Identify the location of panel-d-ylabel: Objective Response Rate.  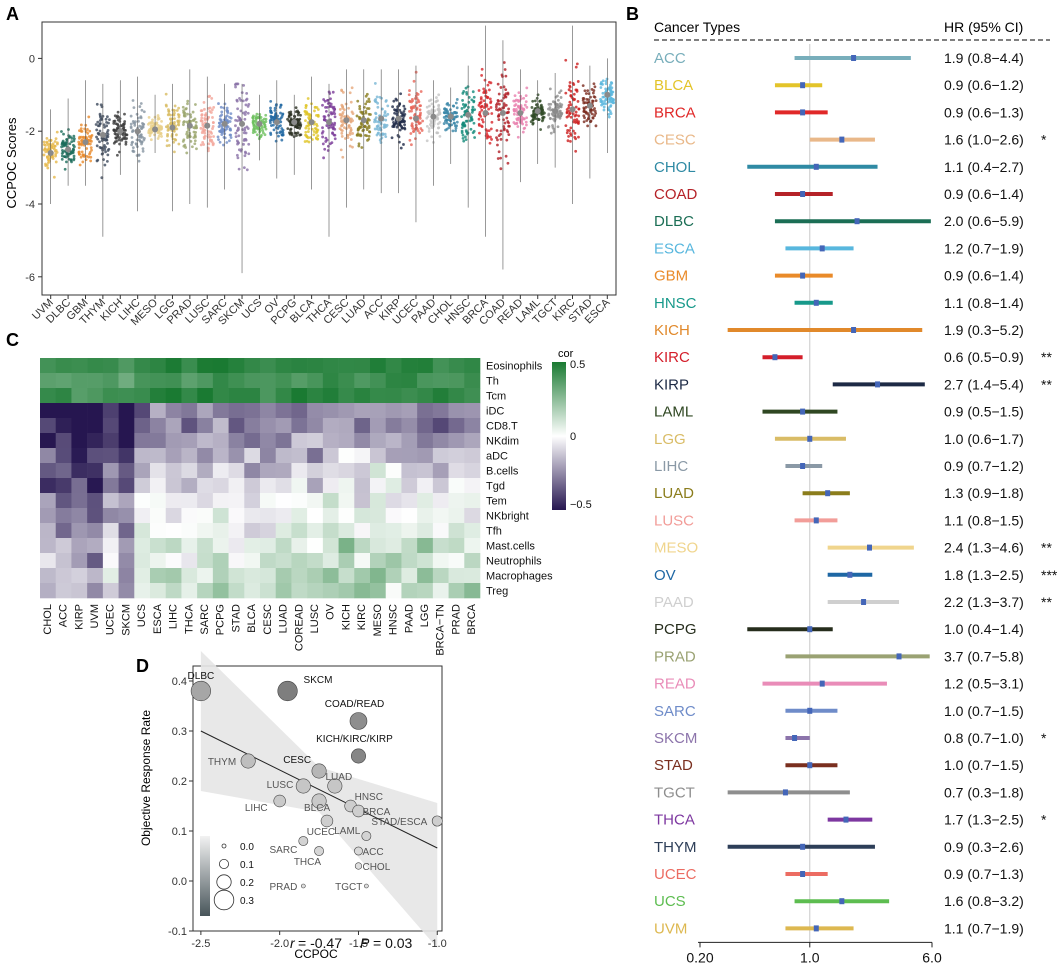
(146, 778).